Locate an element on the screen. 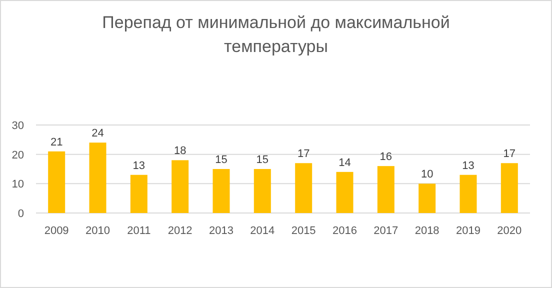 This screenshot has height=288, width=552. x-tick-label: 2009 is located at coordinates (56, 231).